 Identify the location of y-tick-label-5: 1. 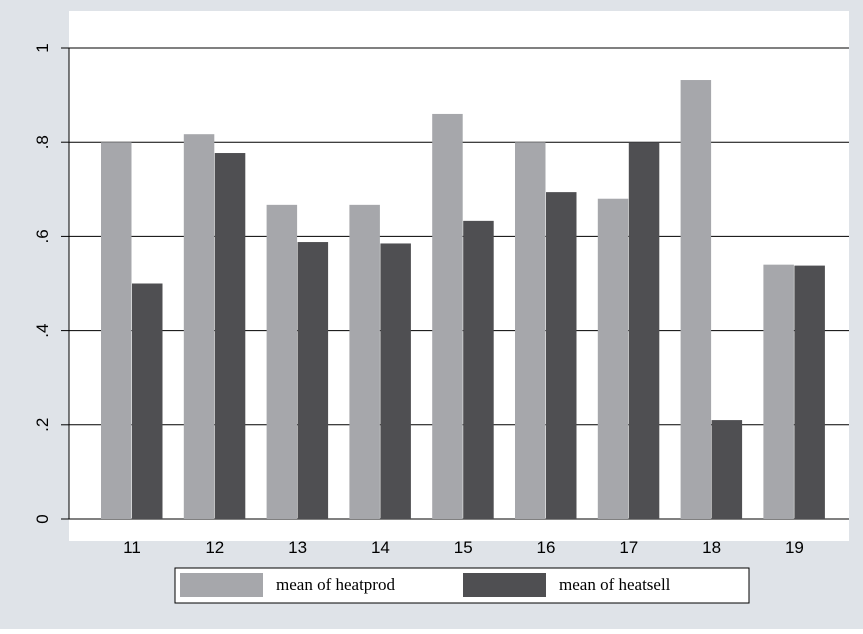
(42, 47).